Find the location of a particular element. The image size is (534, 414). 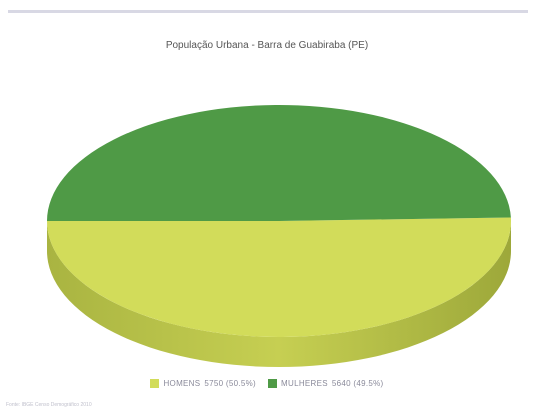

legend-swatch-mulheres is located at coordinates (273, 383).